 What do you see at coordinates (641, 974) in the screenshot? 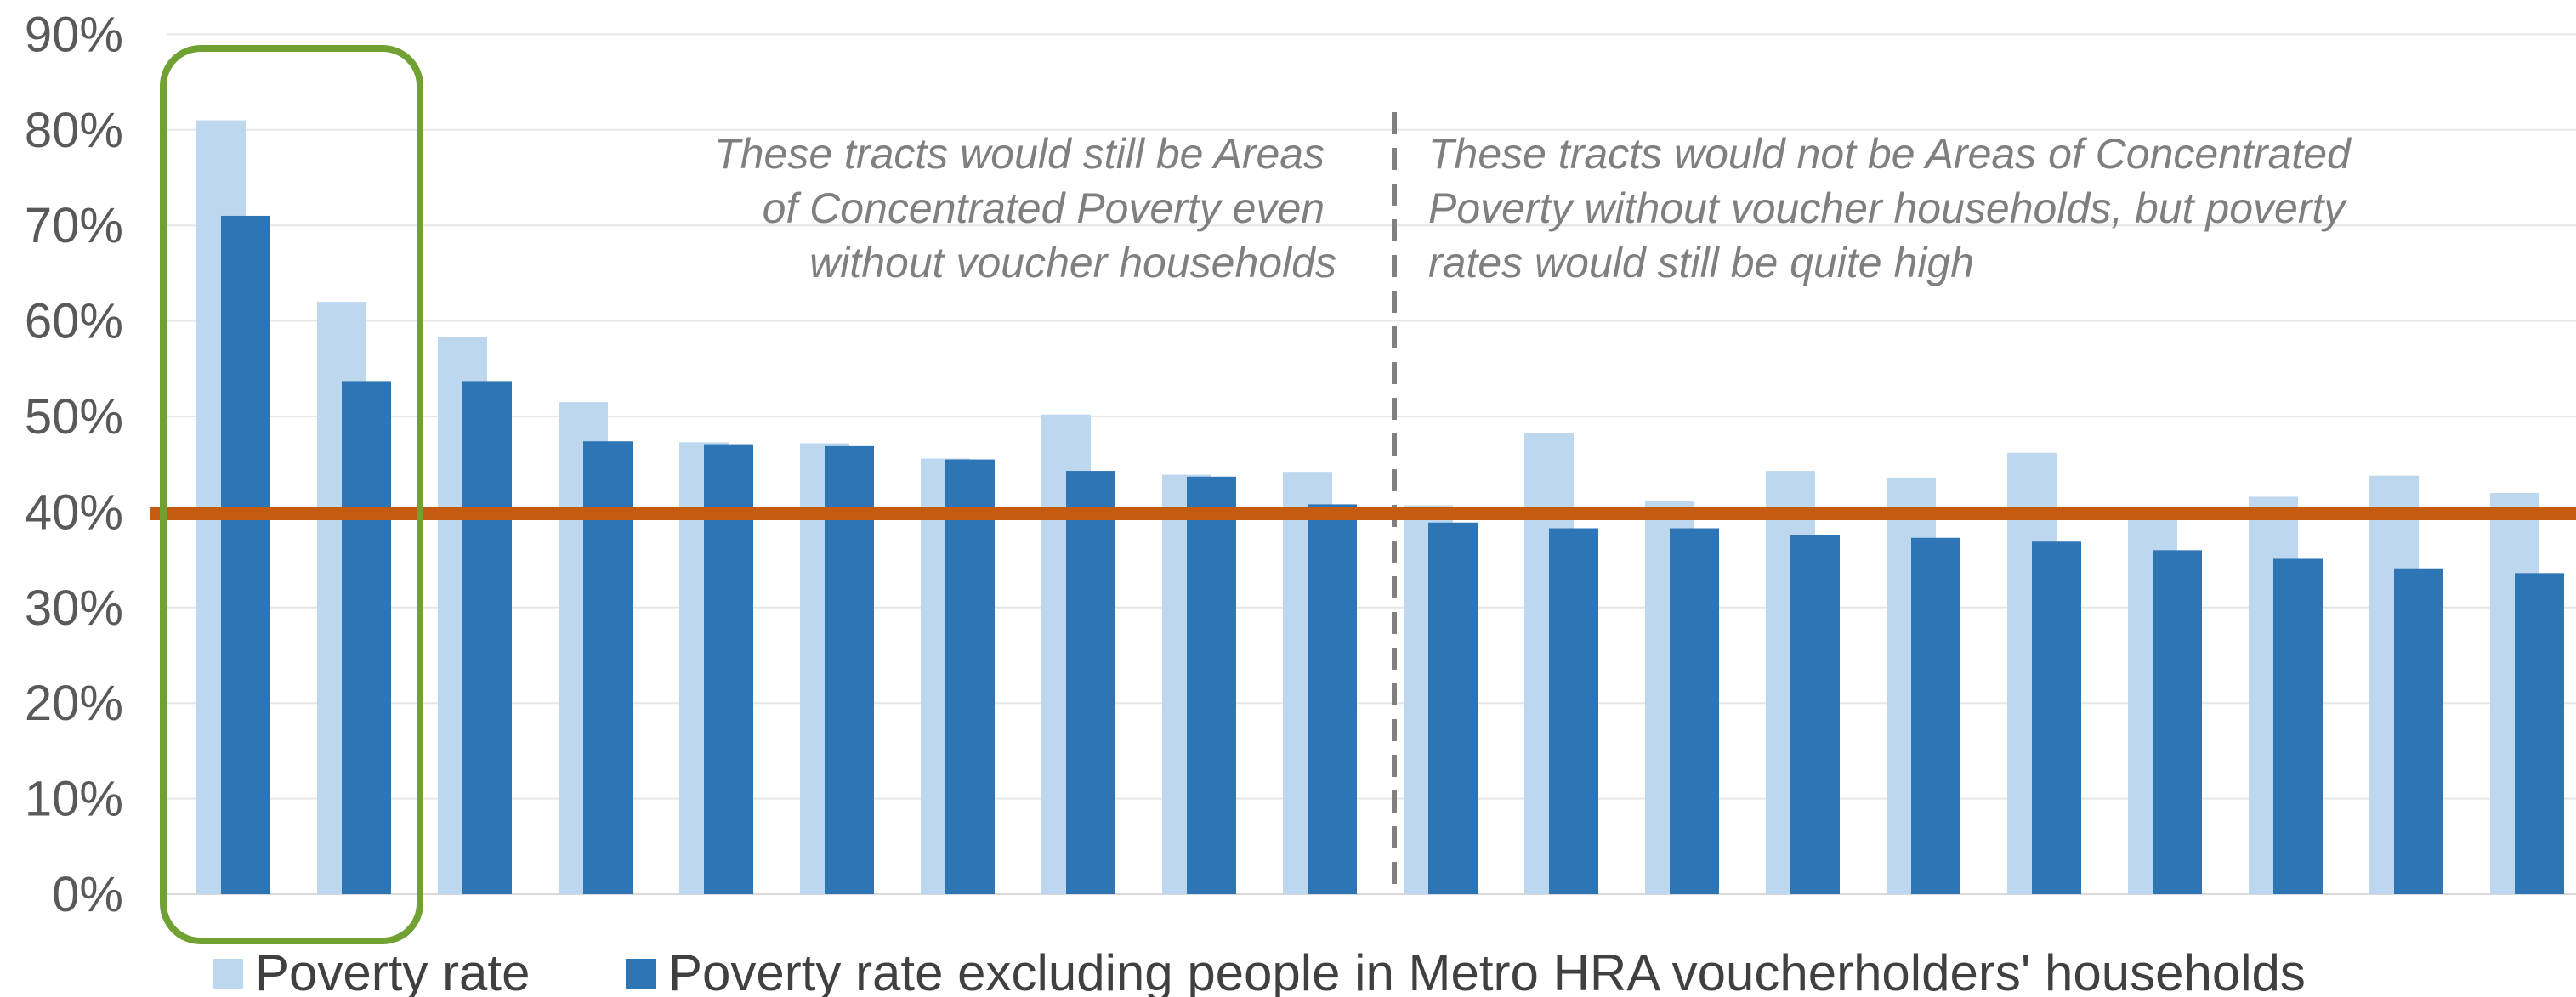
I see `legend-swatch-poverty-rate-excluding-vouchers` at bounding box center [641, 974].